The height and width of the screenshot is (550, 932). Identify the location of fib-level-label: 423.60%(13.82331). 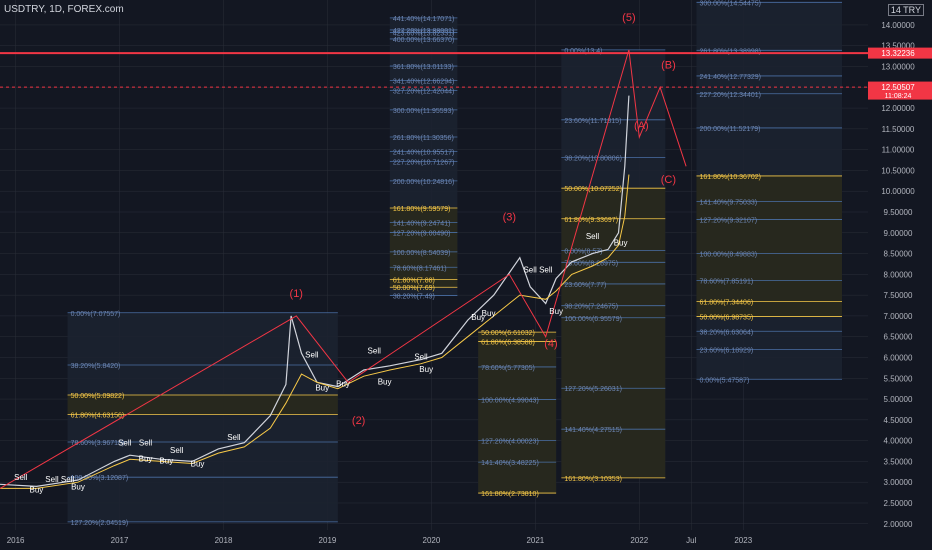
(424, 33).